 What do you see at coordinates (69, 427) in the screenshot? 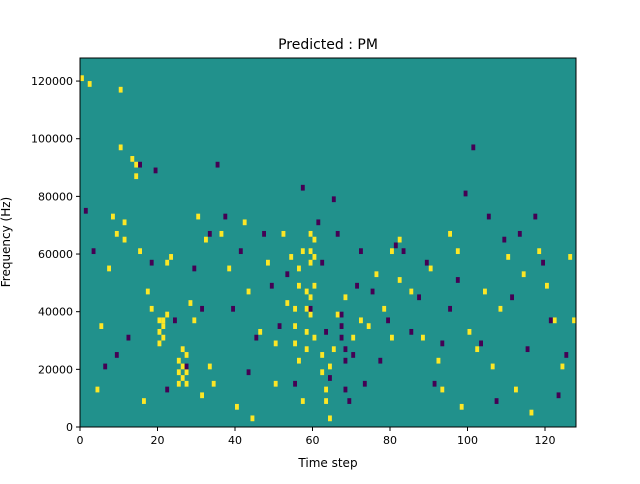
I see `y-tick-label: 0` at bounding box center [69, 427].